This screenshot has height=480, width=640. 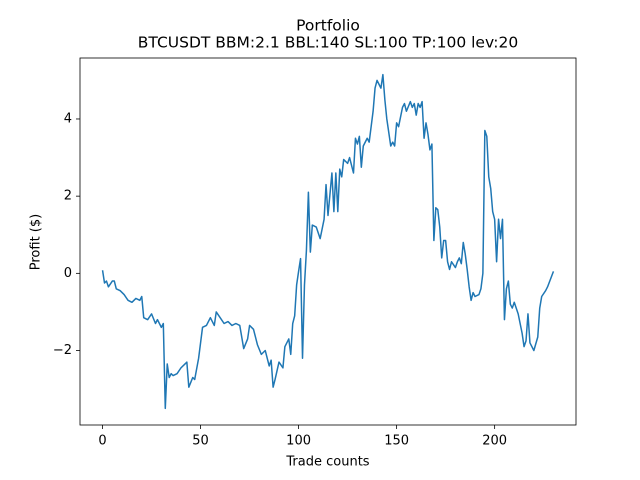 What do you see at coordinates (396, 441) in the screenshot?
I see `x-tick-label: 150` at bounding box center [396, 441].